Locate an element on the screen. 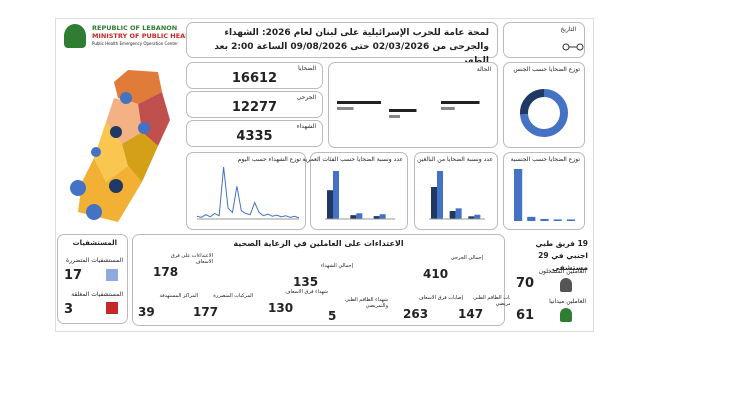 This screenshot has width=735, height=400. stat-label: شهداء فرق الاسعاف is located at coordinates (306, 292).